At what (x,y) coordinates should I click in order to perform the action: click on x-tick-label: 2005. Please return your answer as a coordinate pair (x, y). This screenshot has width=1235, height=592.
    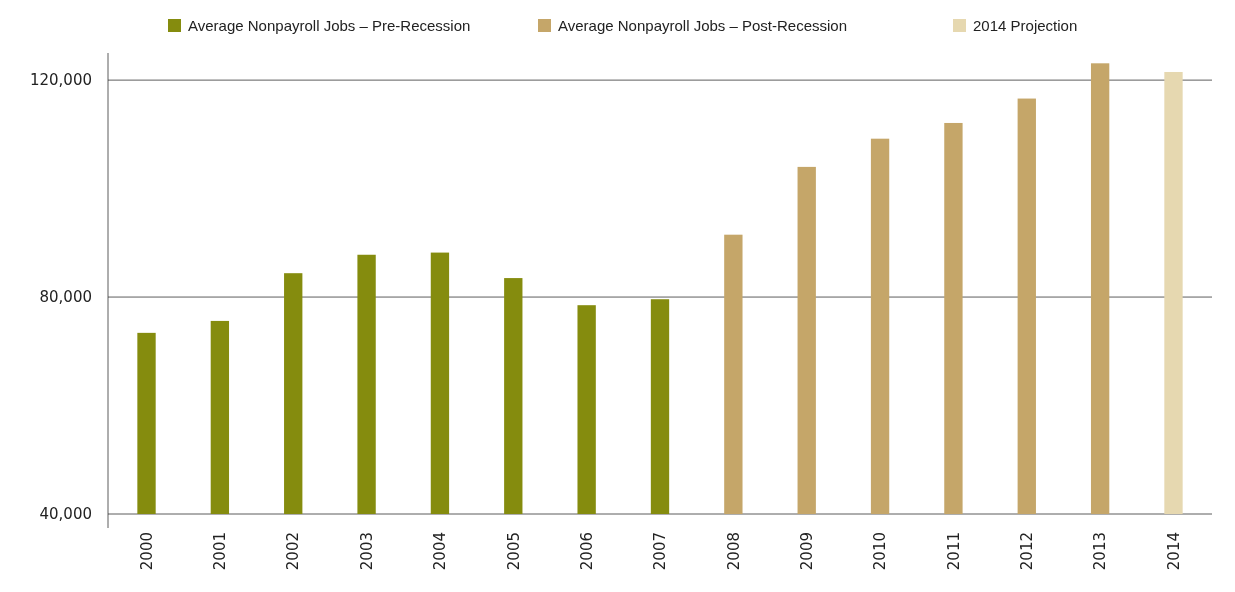
    Looking at the image, I should click on (513, 551).